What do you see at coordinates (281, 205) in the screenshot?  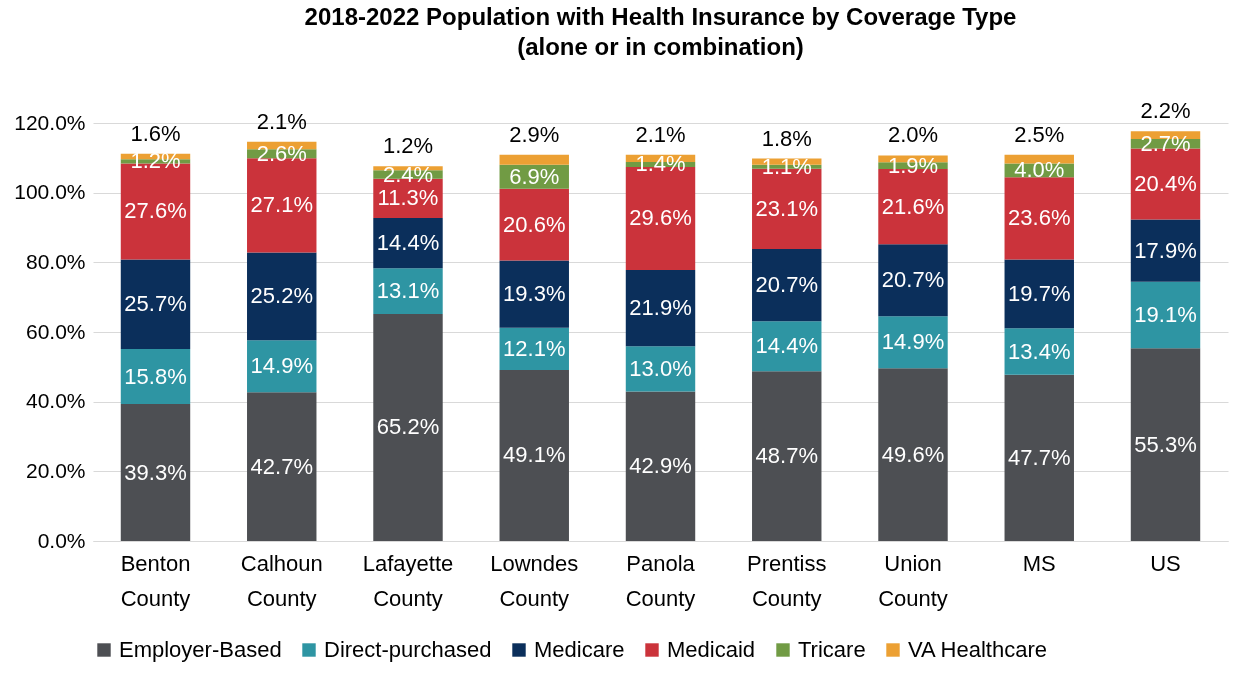 I see `data-label: 27.1%` at bounding box center [281, 205].